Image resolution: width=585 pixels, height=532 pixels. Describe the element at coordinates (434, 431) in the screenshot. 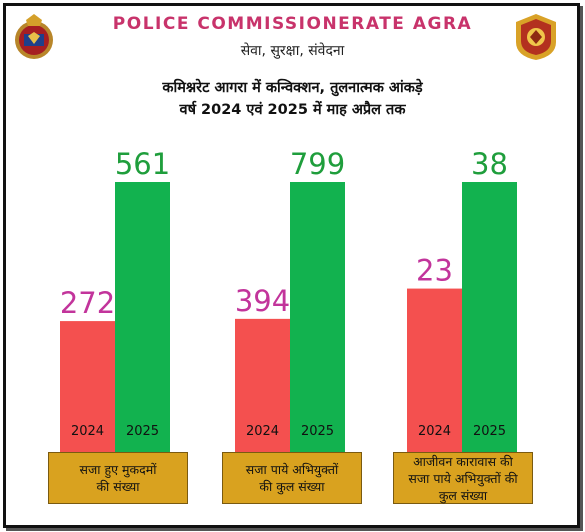

I see `series-label-2024-3: 2024` at that location.